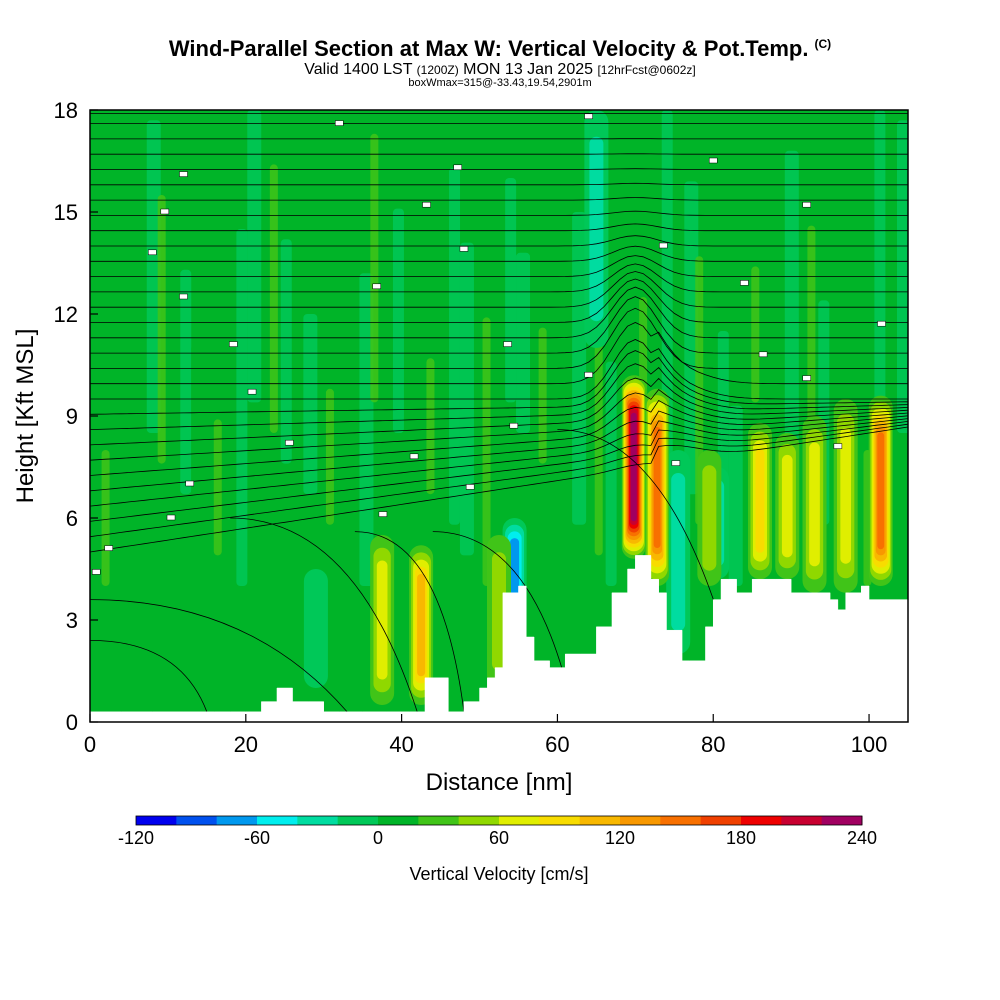  I want to click on y-tick-label: 12, so click(66, 314).